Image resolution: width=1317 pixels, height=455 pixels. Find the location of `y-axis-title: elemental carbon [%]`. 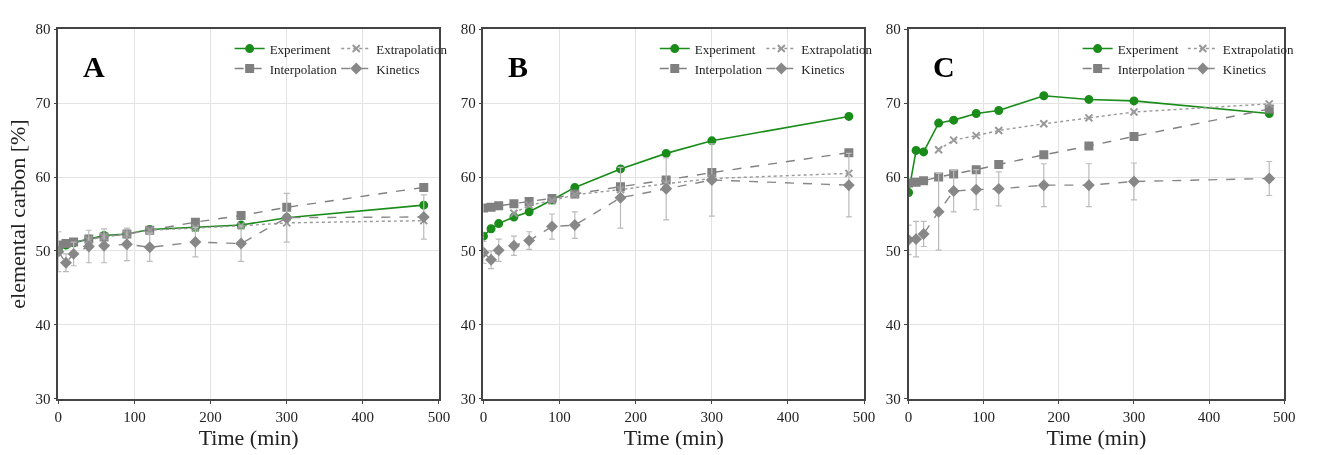

y-axis-title: elemental carbon [%] is located at coordinates (17, 214).